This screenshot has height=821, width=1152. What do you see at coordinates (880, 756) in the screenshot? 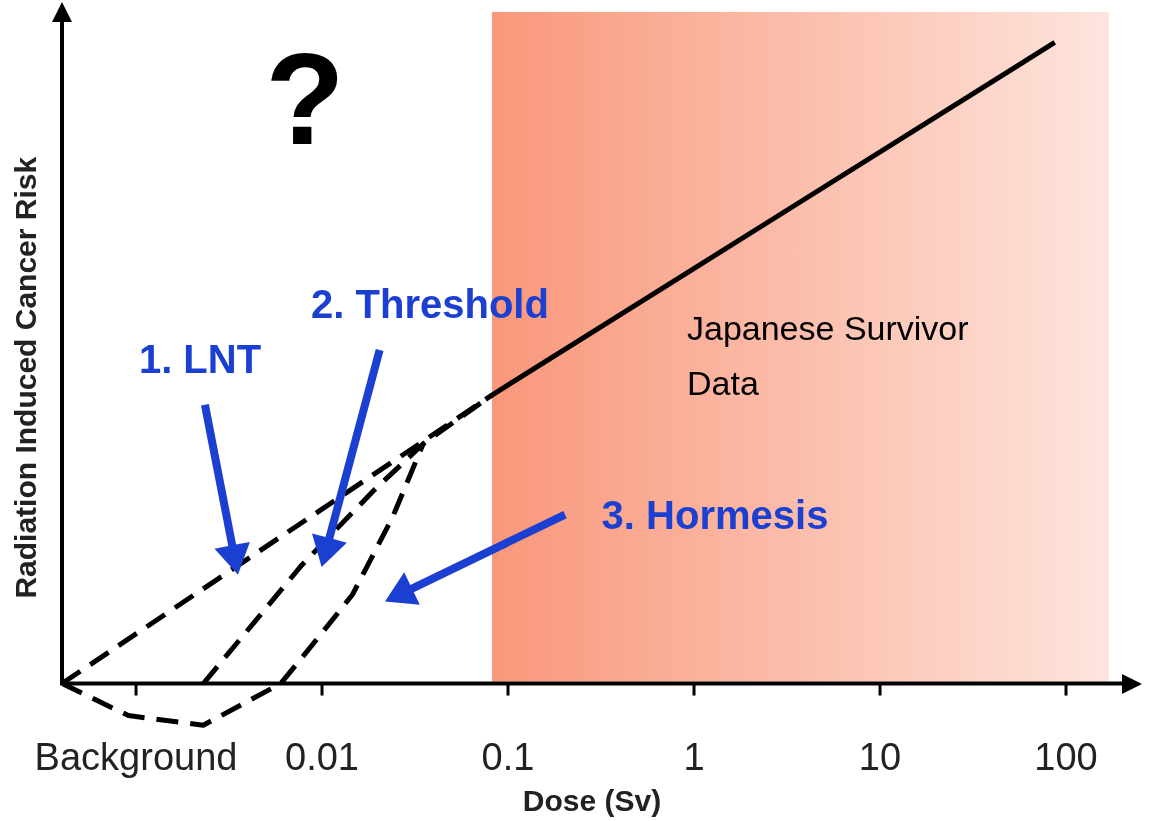
I see `x-tick-label: 10` at bounding box center [880, 756].